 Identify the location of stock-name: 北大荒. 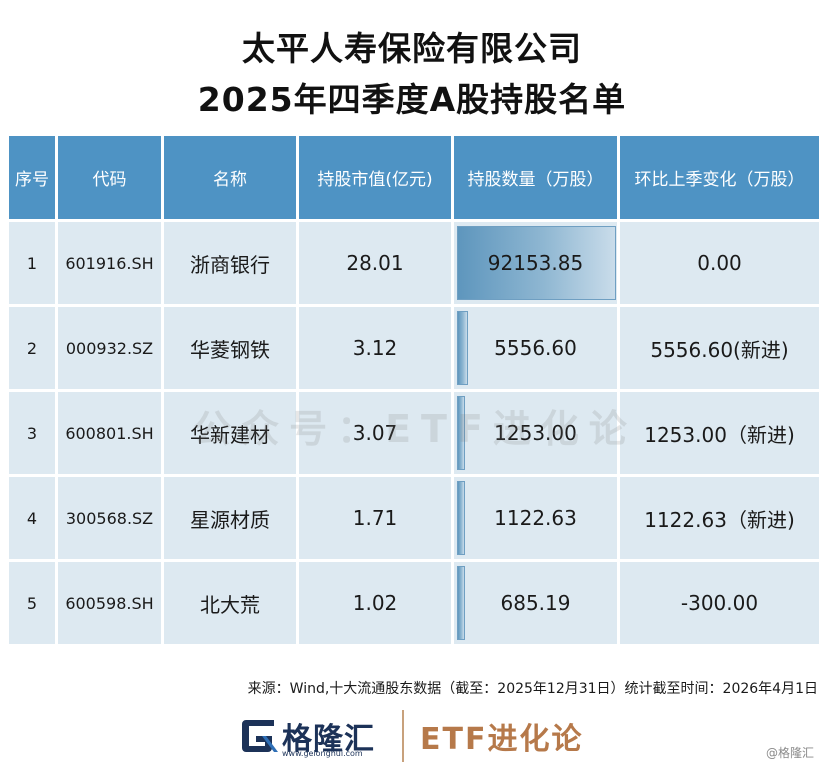
(230, 603).